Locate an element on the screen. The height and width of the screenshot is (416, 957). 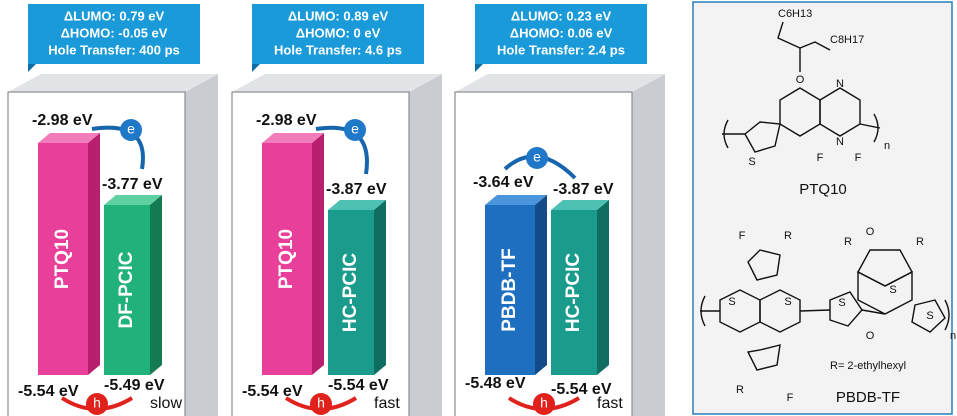
acceptor-lumo: -3.77 eV is located at coordinates (132, 184).